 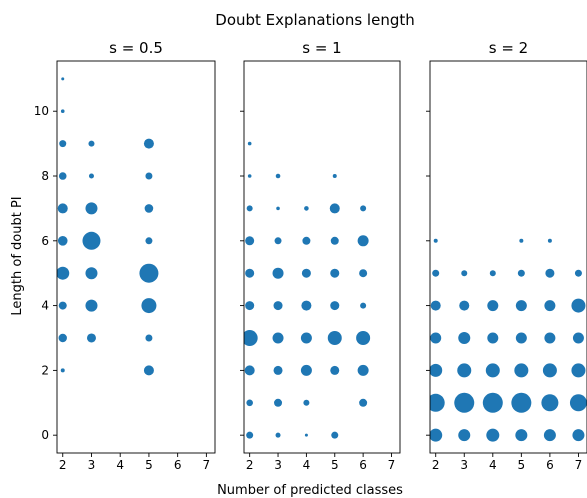 I want to click on y-tick-label: 6, so click(x=45, y=241).